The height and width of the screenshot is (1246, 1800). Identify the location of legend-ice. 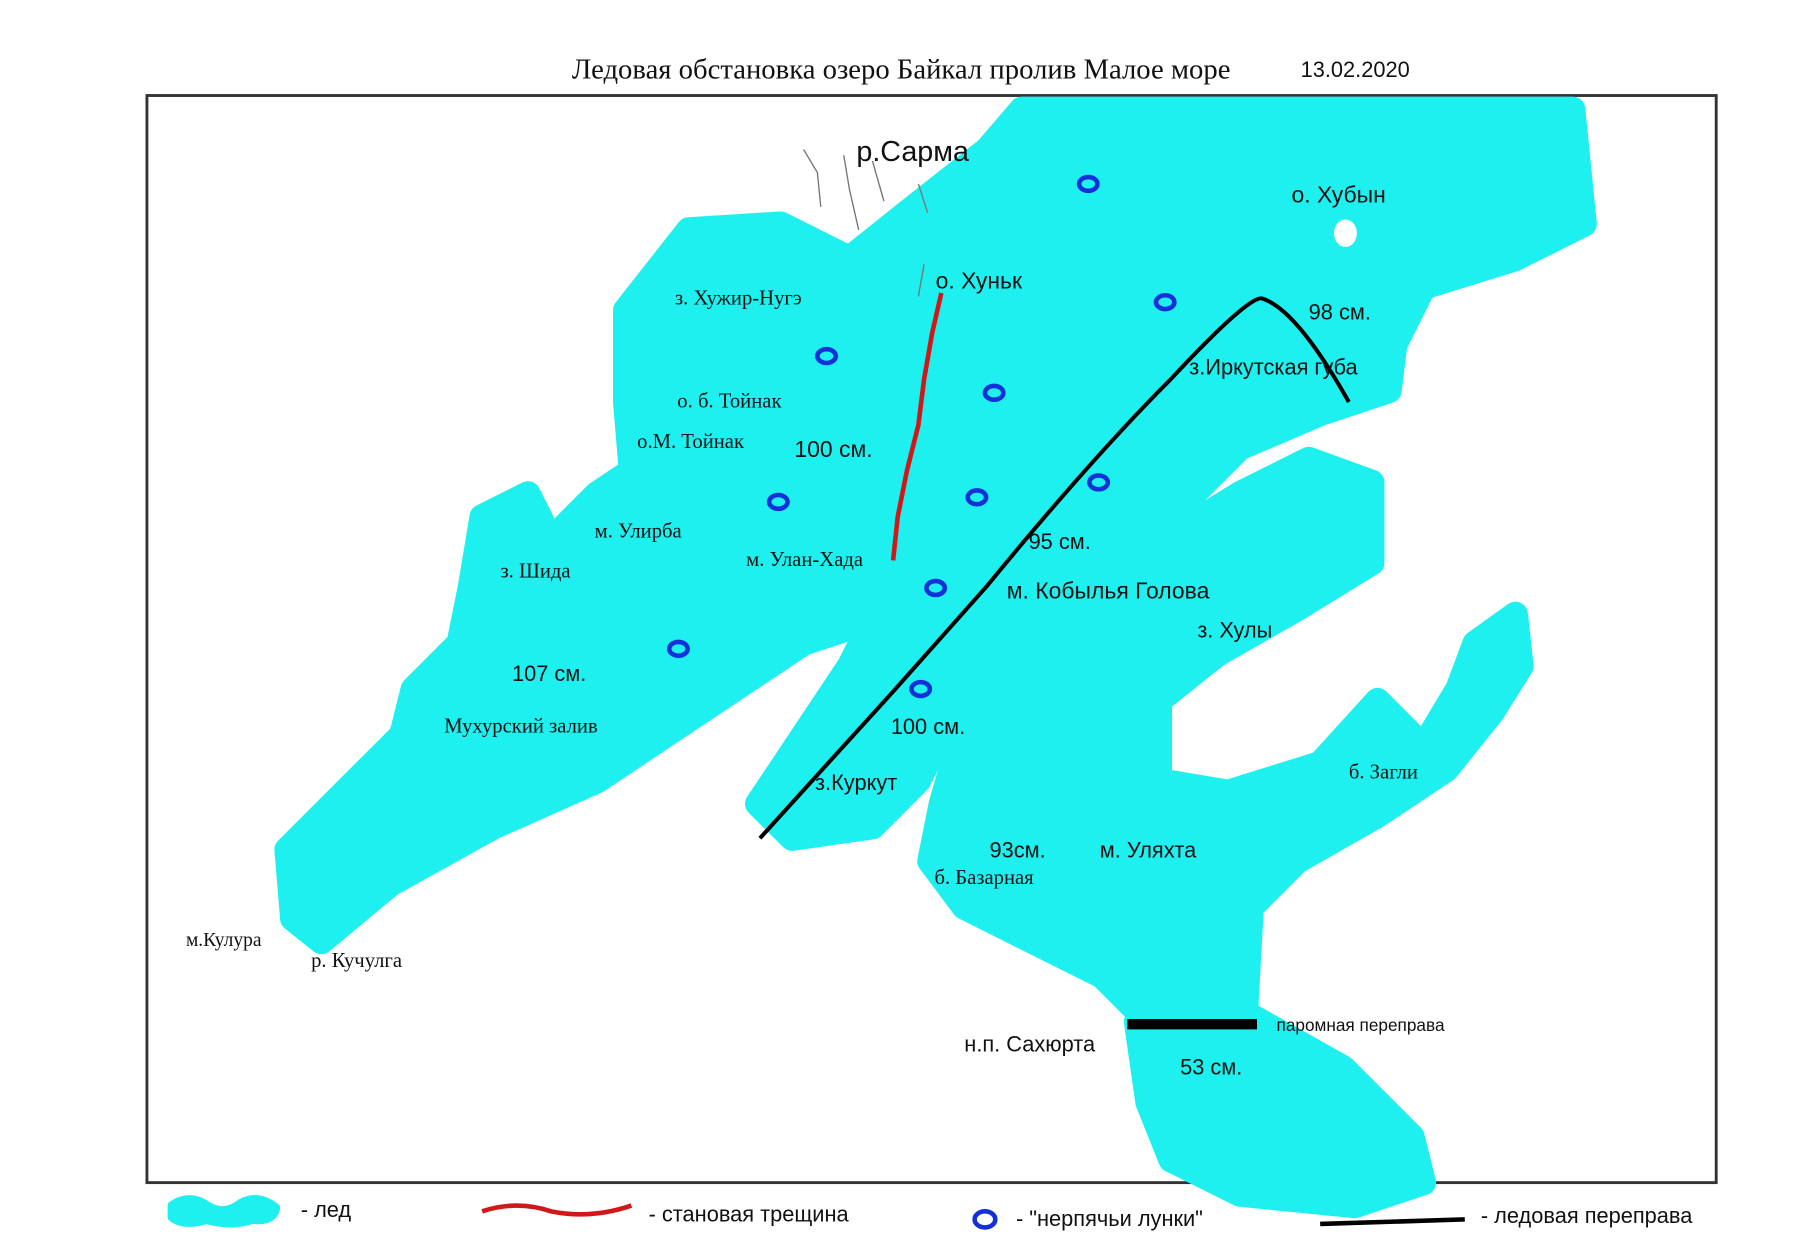
(224, 1211).